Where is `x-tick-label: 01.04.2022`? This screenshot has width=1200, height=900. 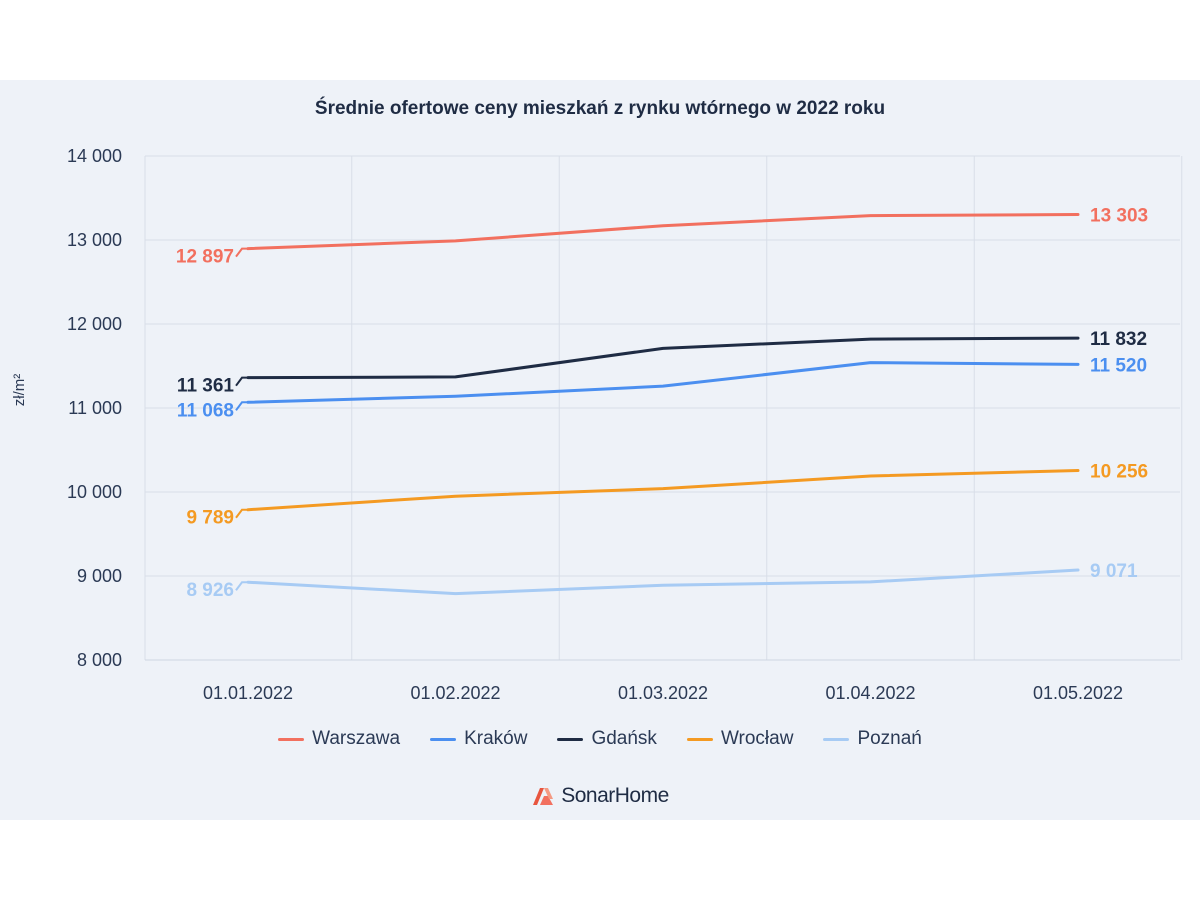 x-tick-label: 01.04.2022 is located at coordinates (870, 693).